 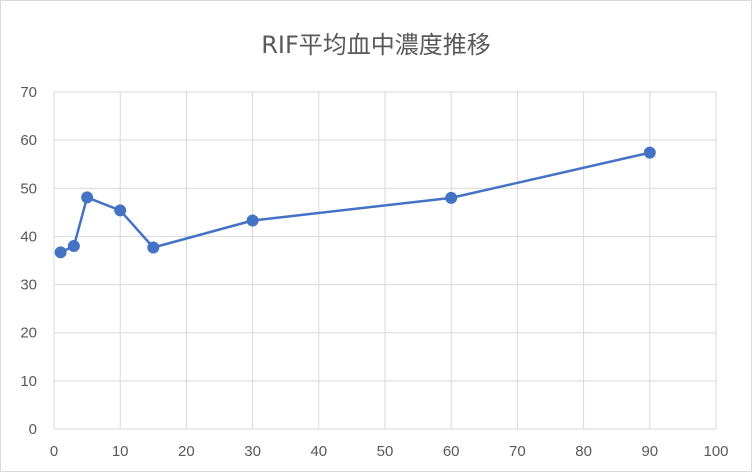 What do you see at coordinates (28, 140) in the screenshot?
I see `y-tick-label: 60` at bounding box center [28, 140].